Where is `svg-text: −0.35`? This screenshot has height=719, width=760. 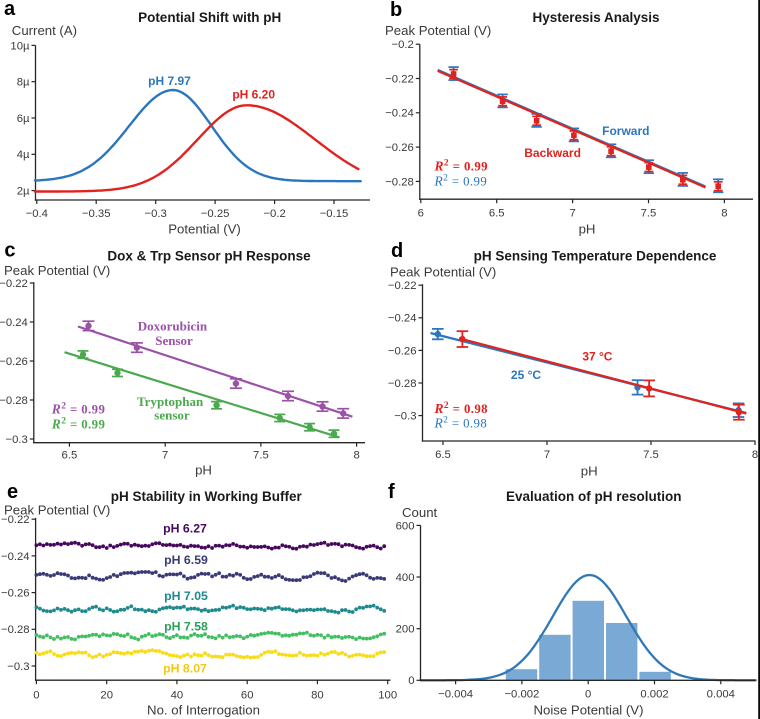 svg-text: −0.35 is located at coordinates (96, 214).